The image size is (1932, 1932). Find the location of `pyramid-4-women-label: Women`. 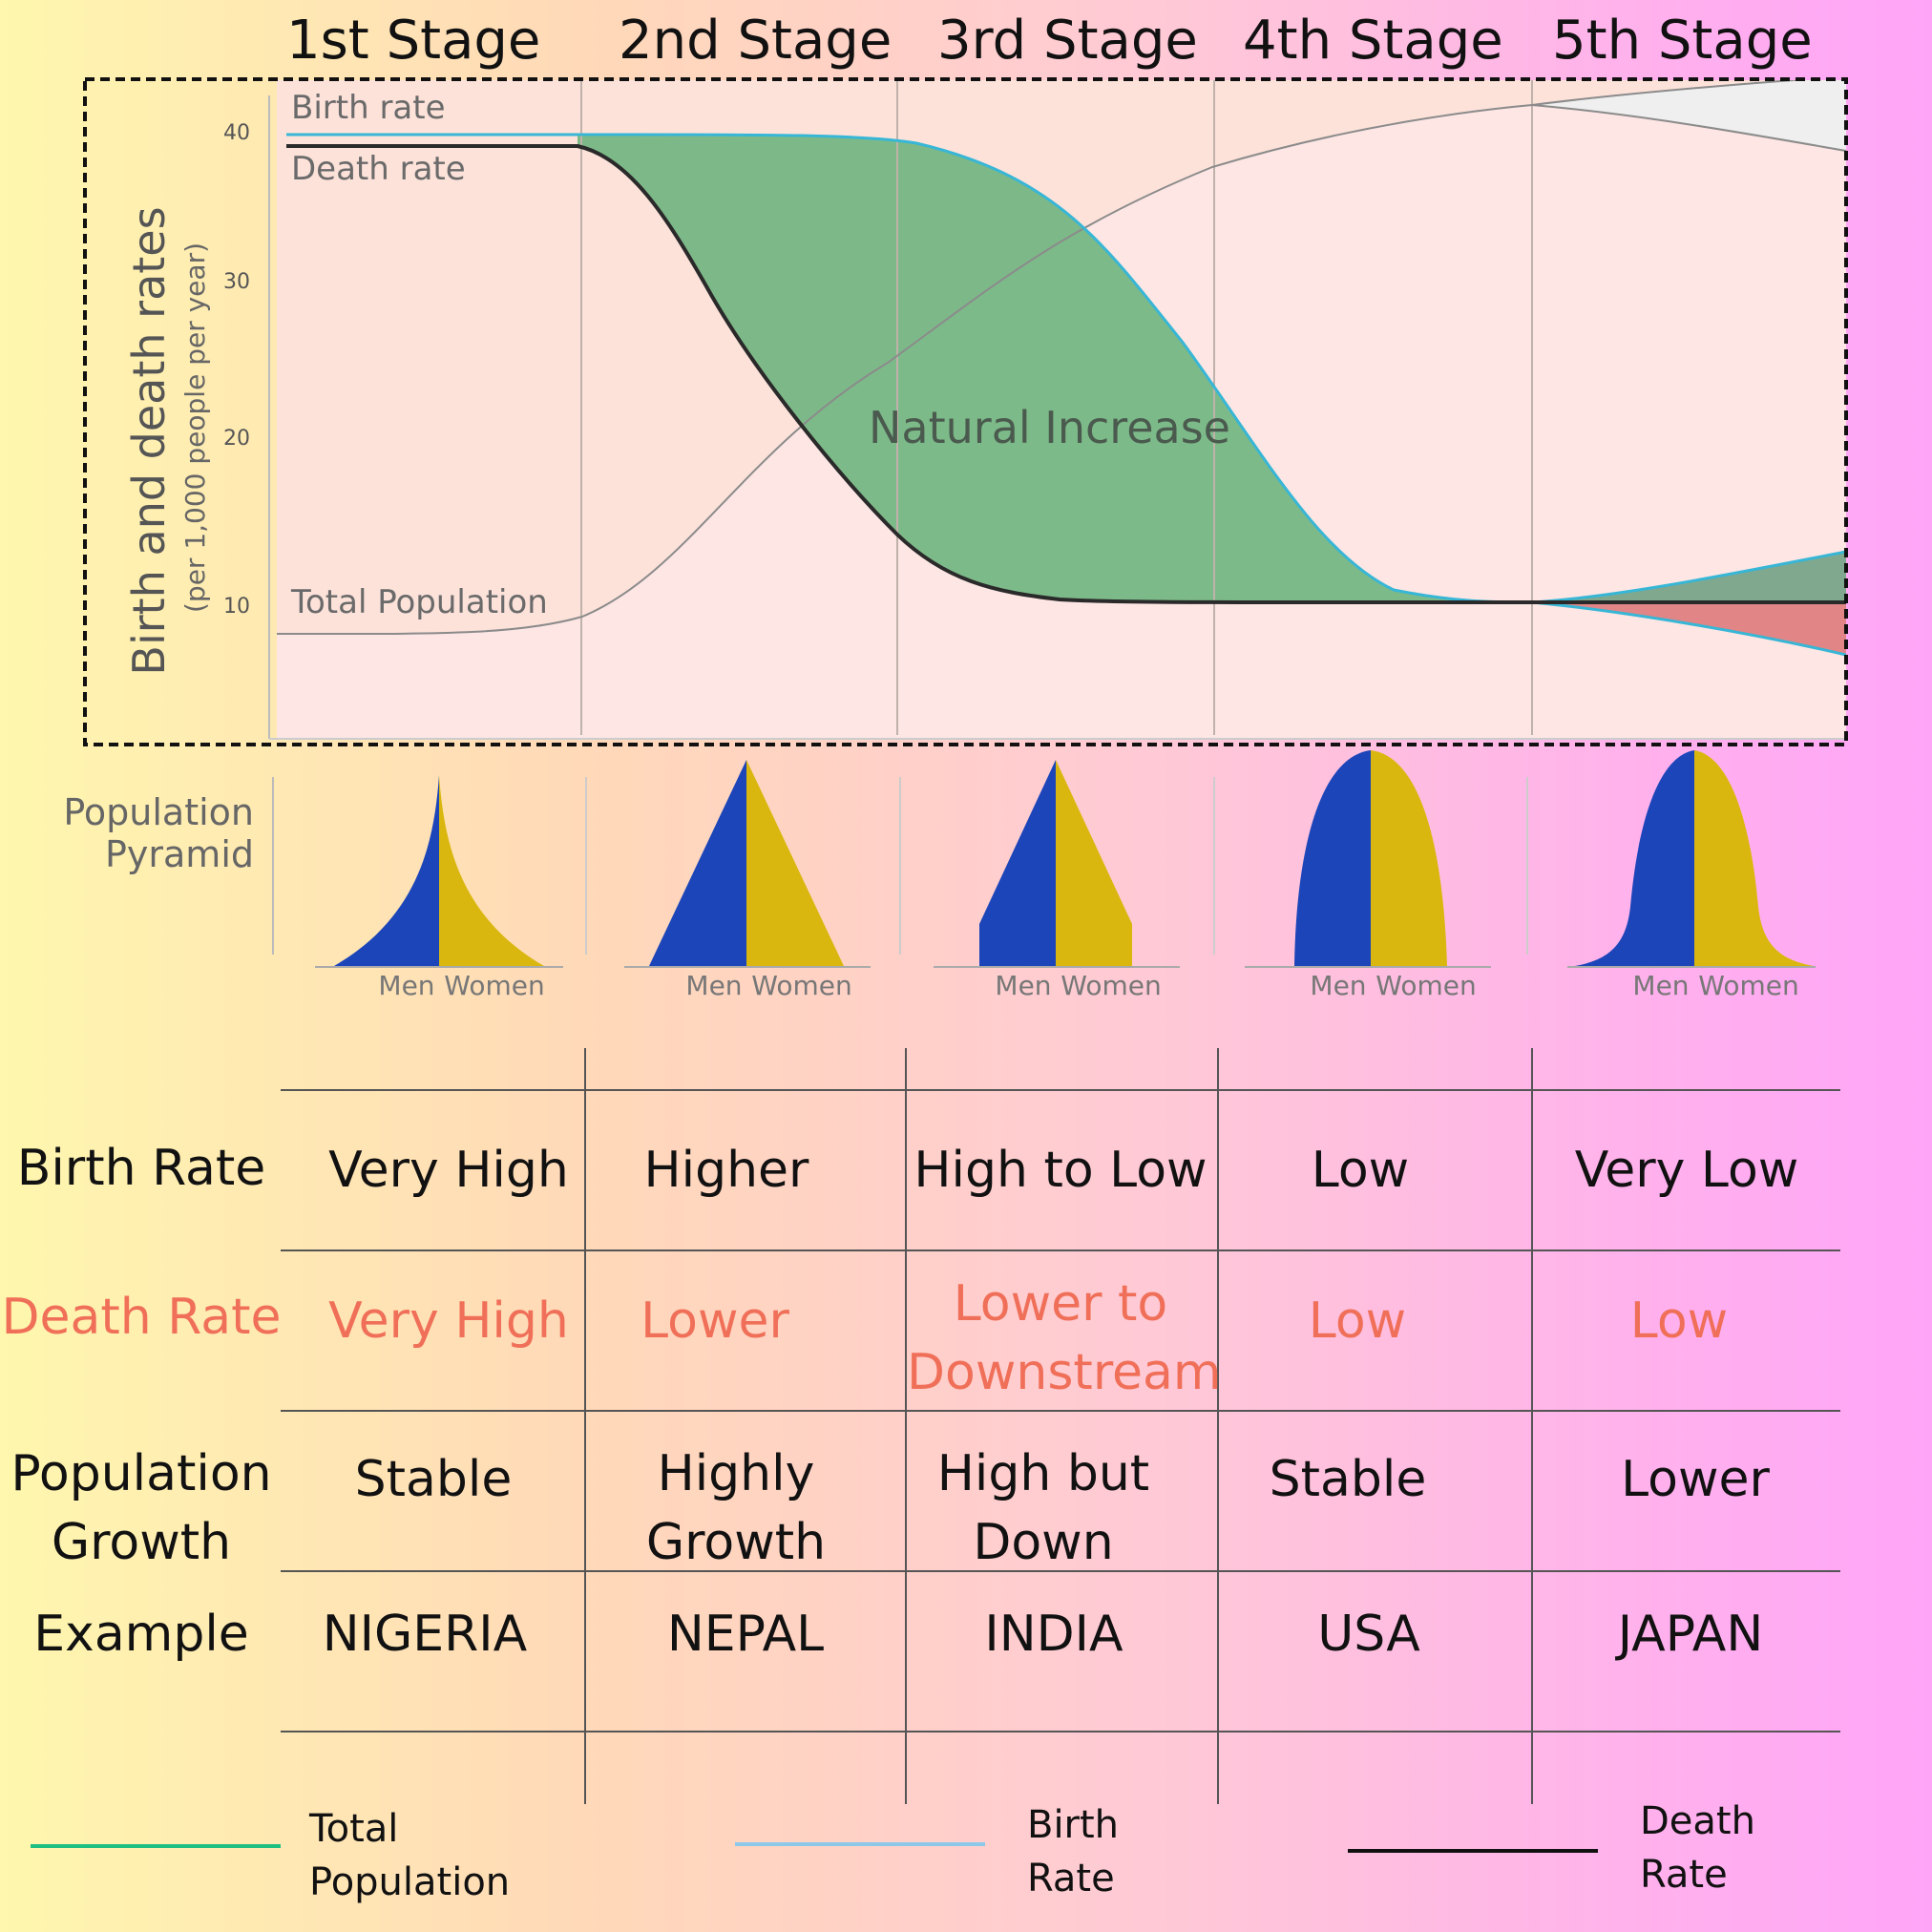

pyramid-4-women-label: Women is located at coordinates (1426, 986).